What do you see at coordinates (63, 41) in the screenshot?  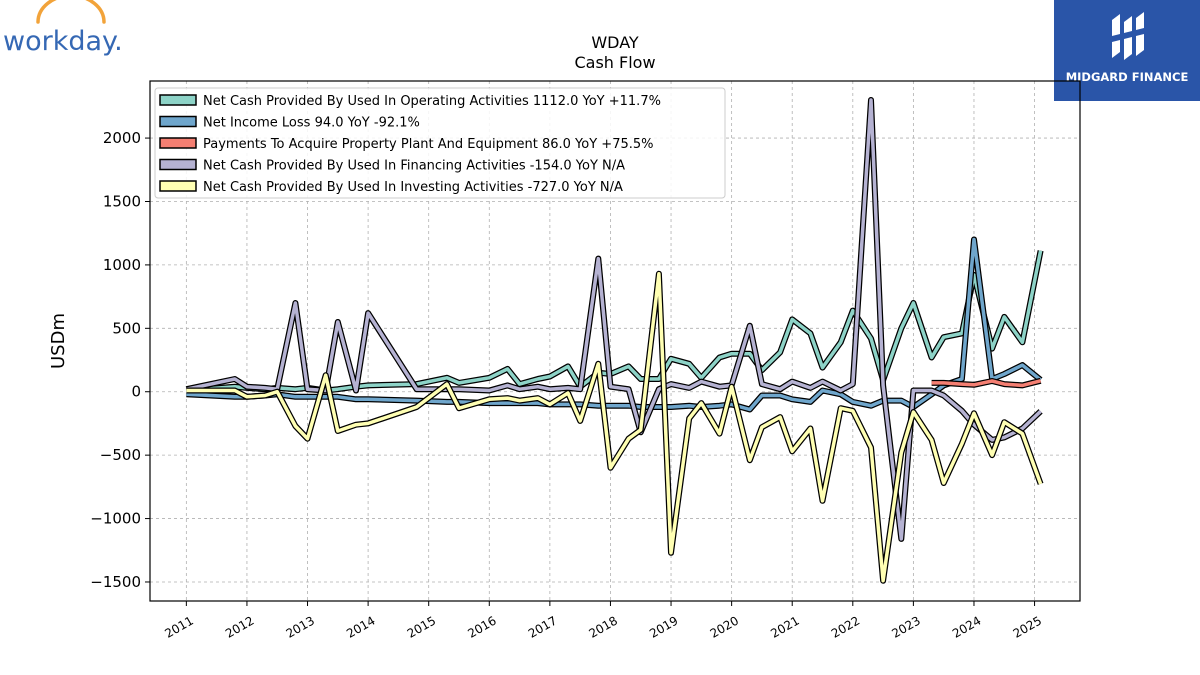 I see `workday-logo-text: workday.` at bounding box center [63, 41].